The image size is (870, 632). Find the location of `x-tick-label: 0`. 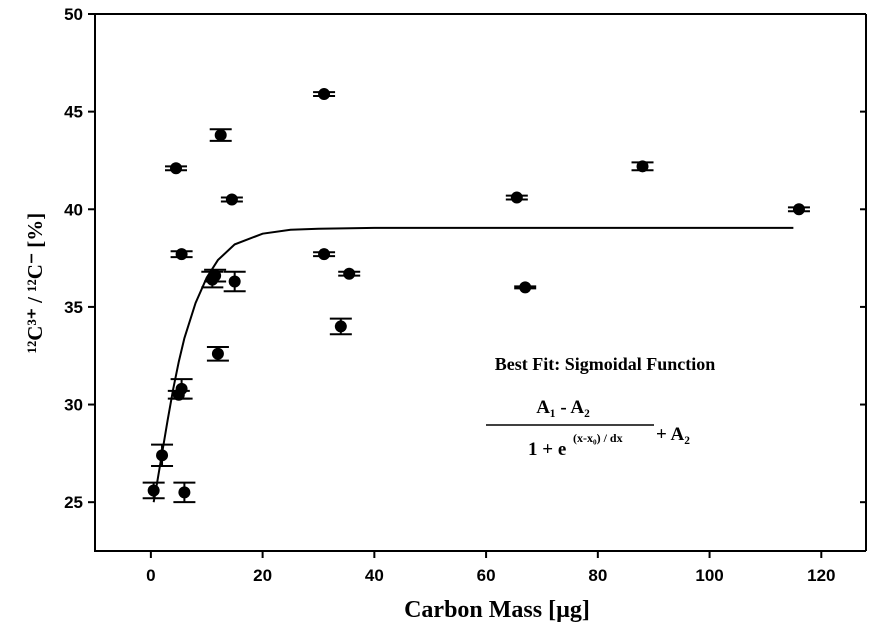

x-tick-label: 0 is located at coordinates (150, 575).